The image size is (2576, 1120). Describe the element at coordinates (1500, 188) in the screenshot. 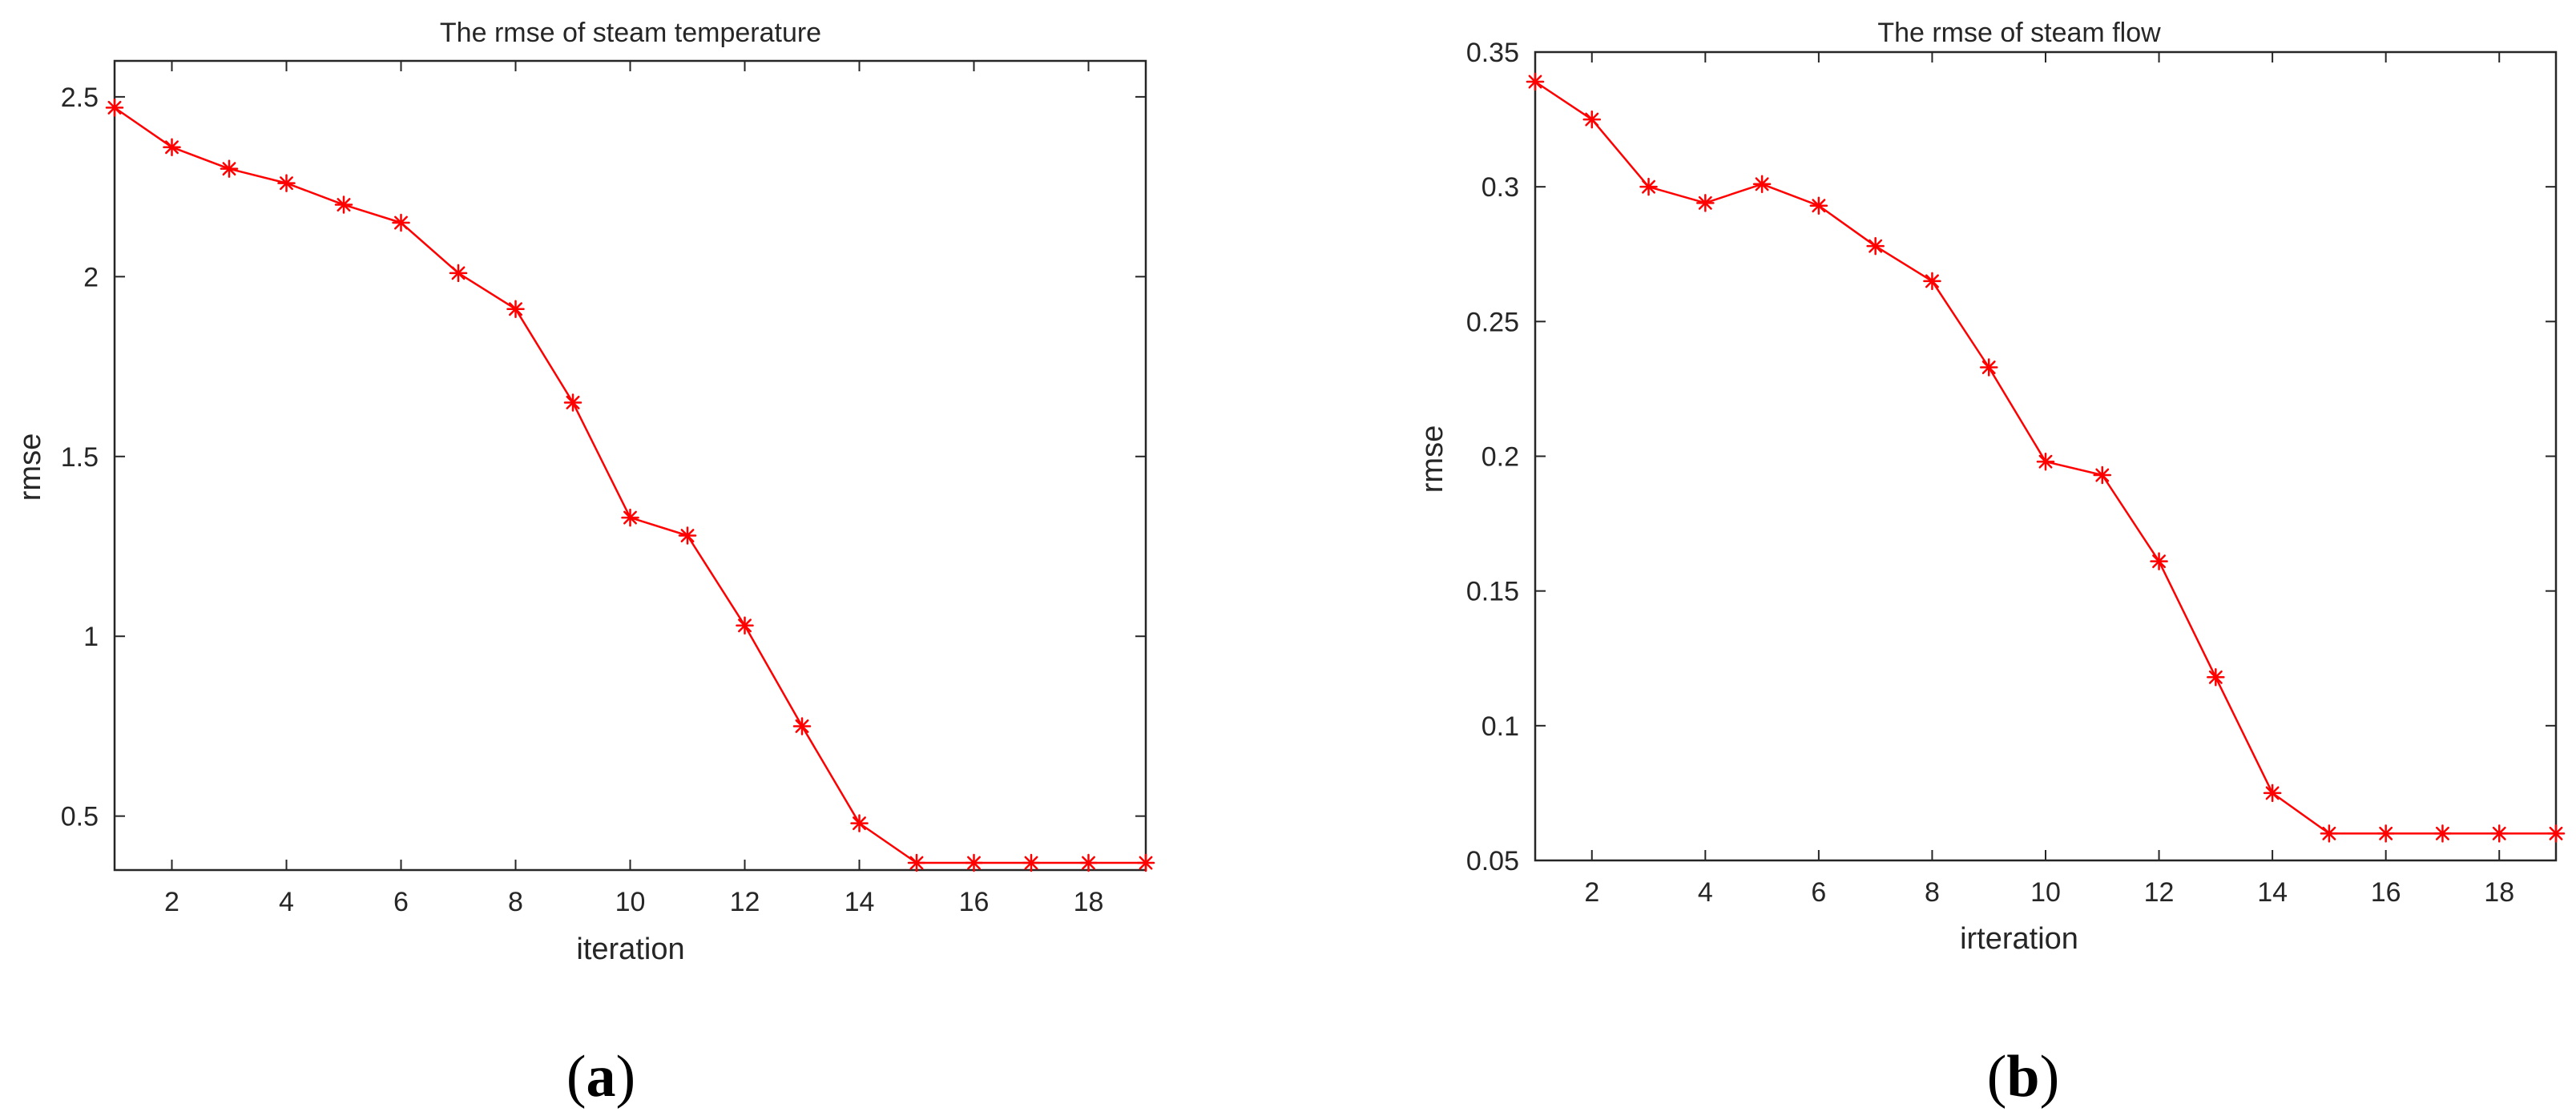

I see `y-tick-label: 0.3` at that location.